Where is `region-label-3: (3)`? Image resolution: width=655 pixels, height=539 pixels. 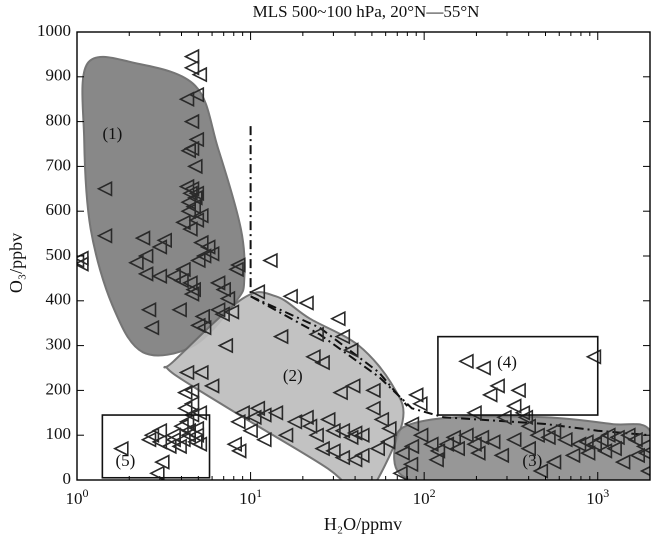
region-label-3: (3) is located at coordinates (532, 460).